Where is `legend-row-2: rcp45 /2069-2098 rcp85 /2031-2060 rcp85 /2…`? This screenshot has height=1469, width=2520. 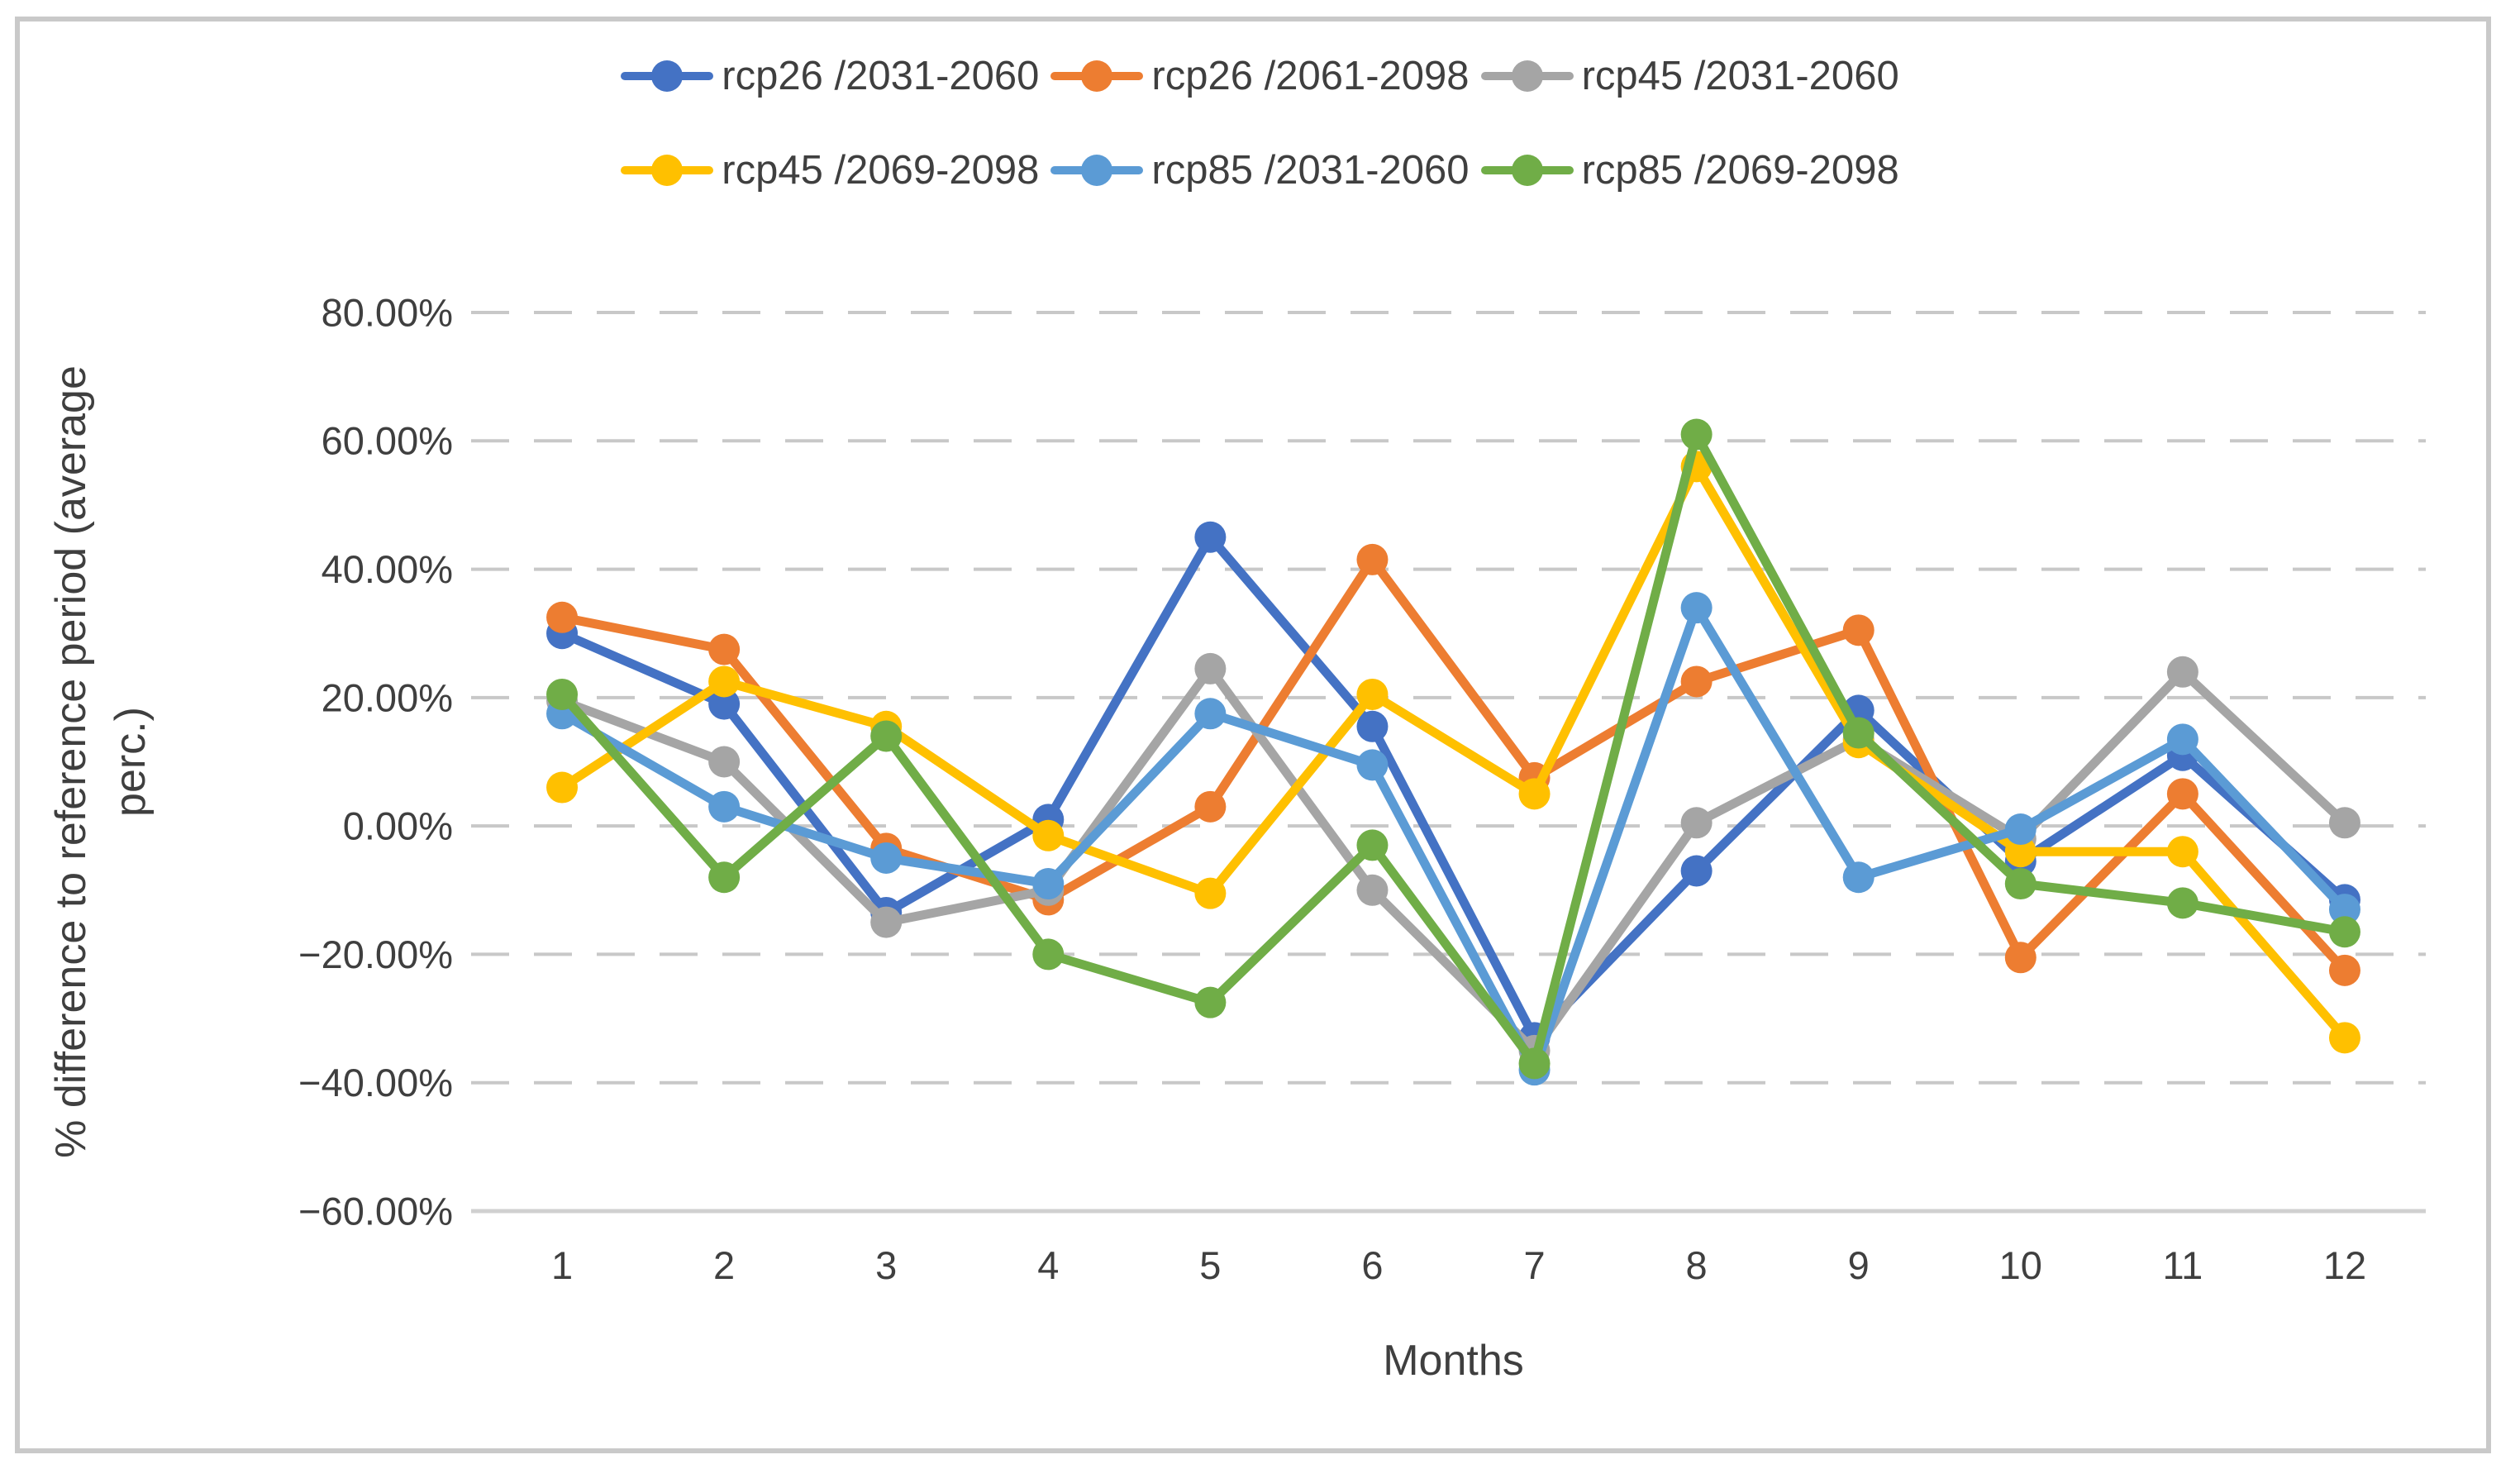
legend-row-2: rcp45 /2069-2098 rcp85 /2031-2060 rcp85 /2… is located at coordinates (1260, 170).